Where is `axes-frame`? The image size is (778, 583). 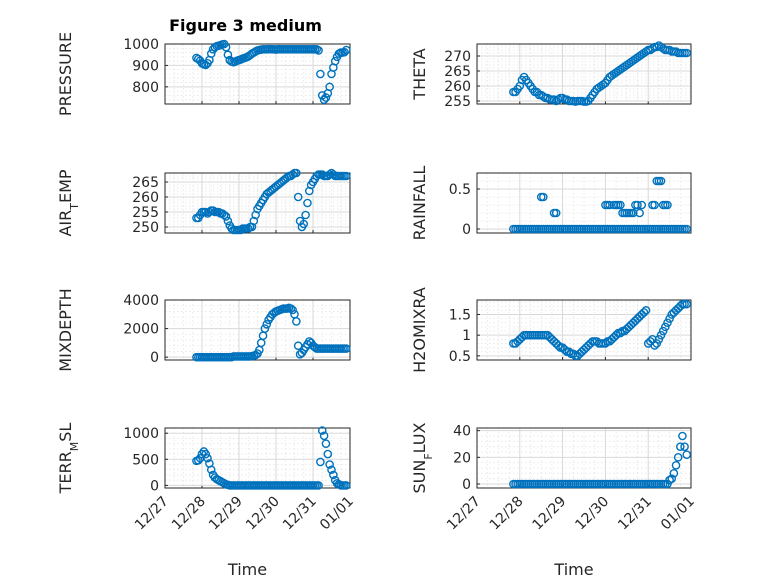
axes-frame is located at coordinates (257, 74).